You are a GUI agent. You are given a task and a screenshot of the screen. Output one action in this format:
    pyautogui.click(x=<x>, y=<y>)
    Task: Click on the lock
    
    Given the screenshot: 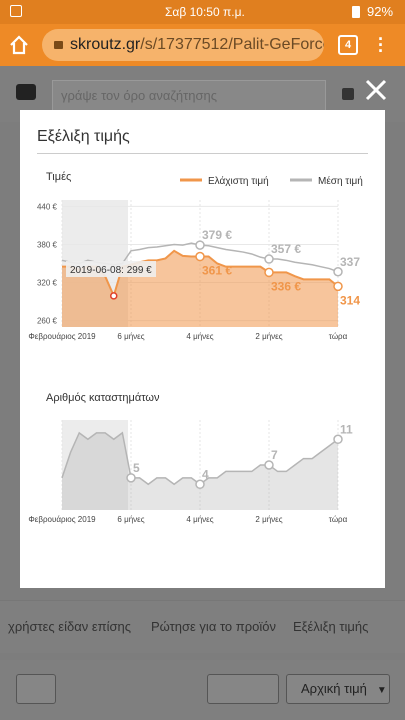 What is the action you would take?
    pyautogui.click(x=348, y=94)
    